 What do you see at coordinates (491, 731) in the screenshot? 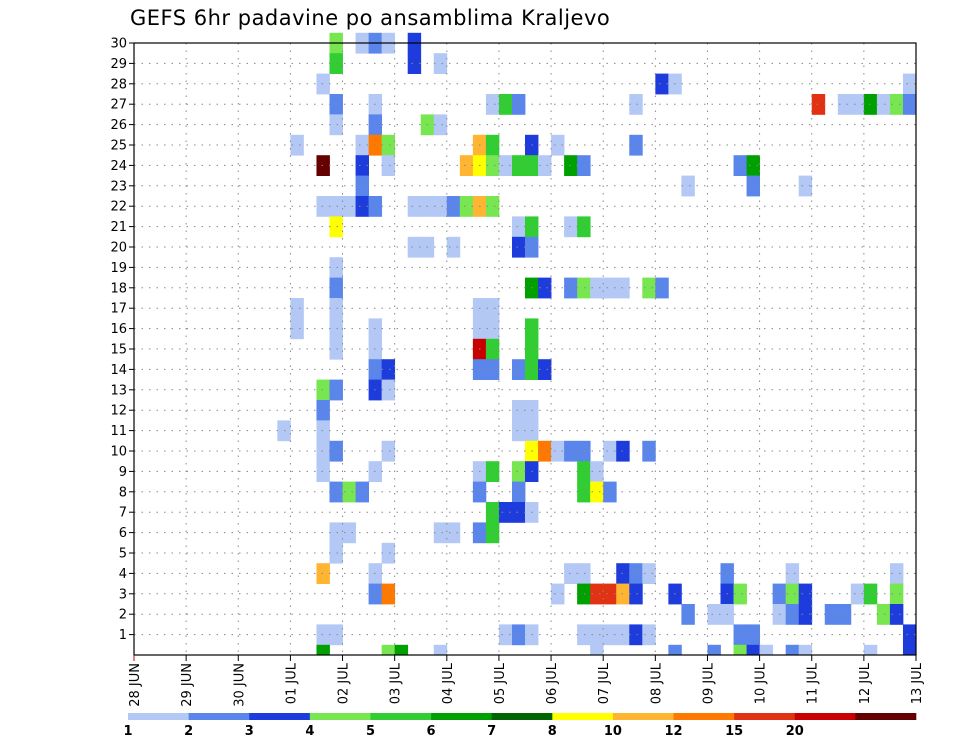
I see `colorbar-label: 7` at bounding box center [491, 731].